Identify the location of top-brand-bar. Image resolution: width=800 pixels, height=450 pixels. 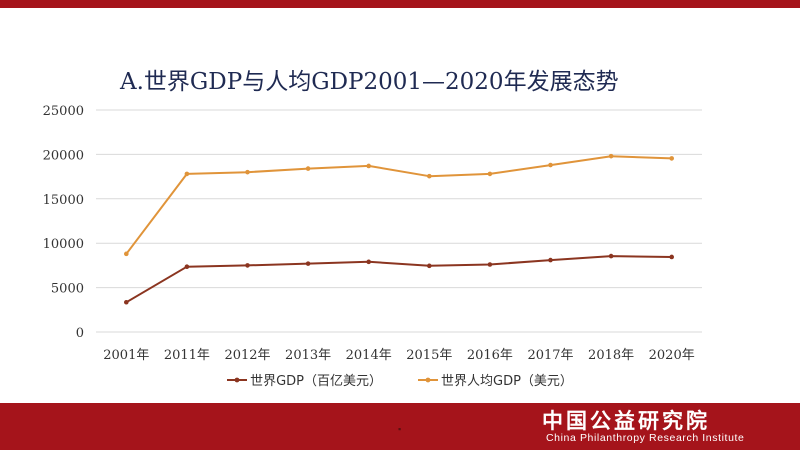
(400, 4).